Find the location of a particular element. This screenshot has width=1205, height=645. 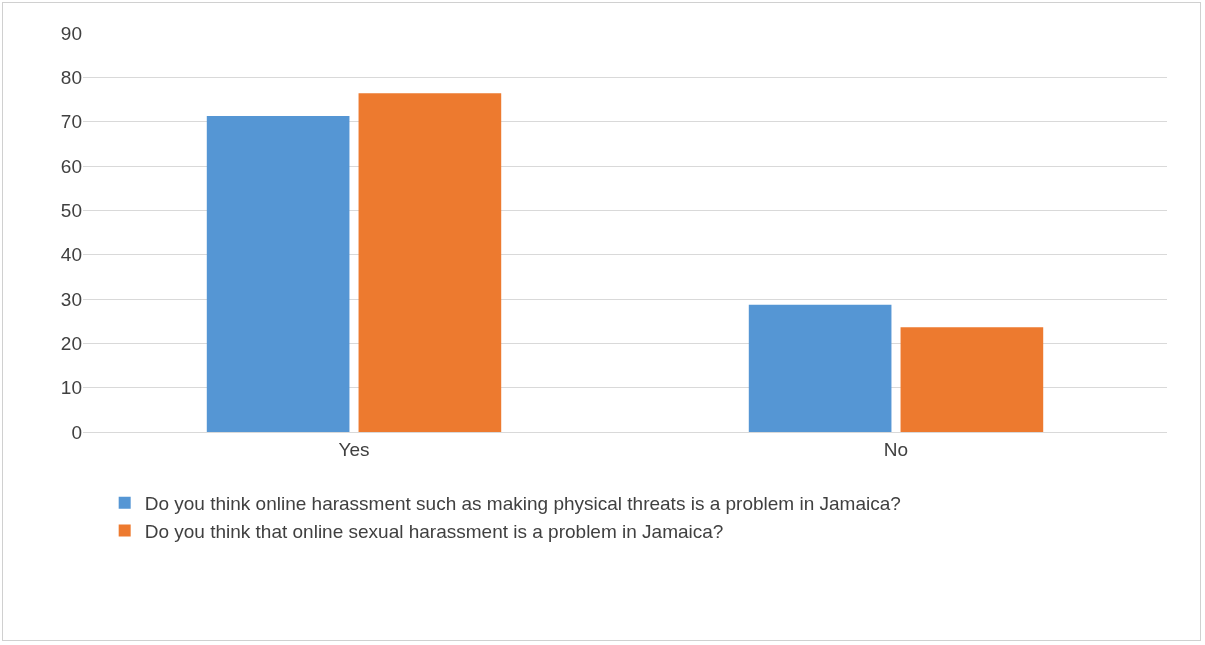

y-tick-label: 30 is located at coordinates (71, 299).